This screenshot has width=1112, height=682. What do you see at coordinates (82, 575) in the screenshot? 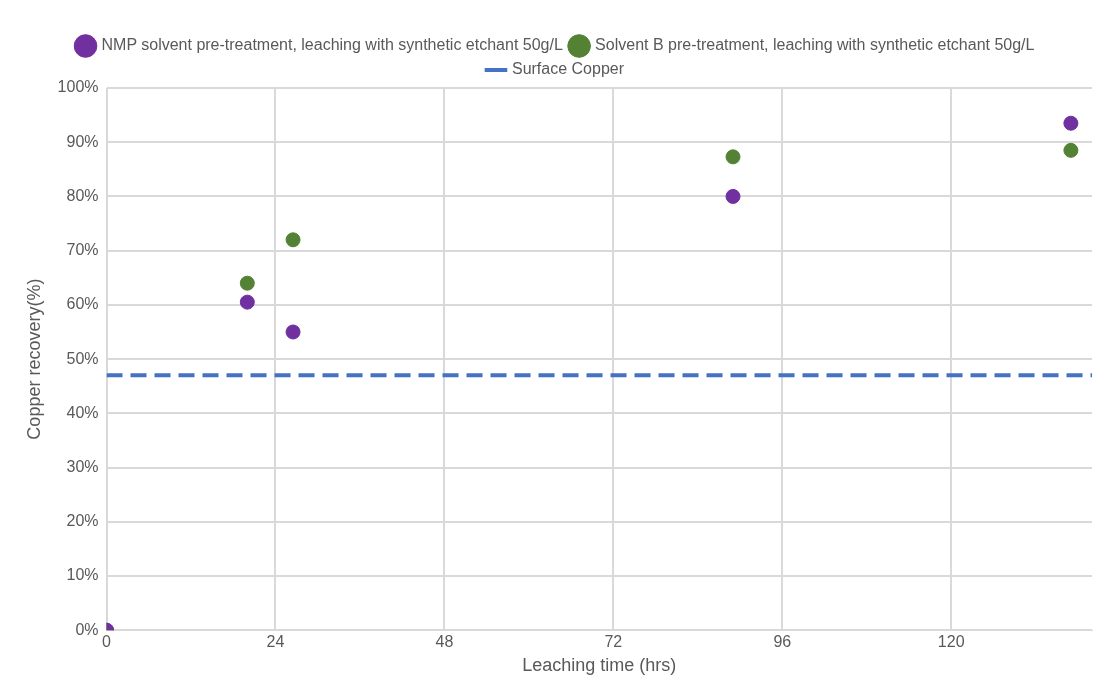
I see `y-tick-label: 10%` at bounding box center [82, 575].